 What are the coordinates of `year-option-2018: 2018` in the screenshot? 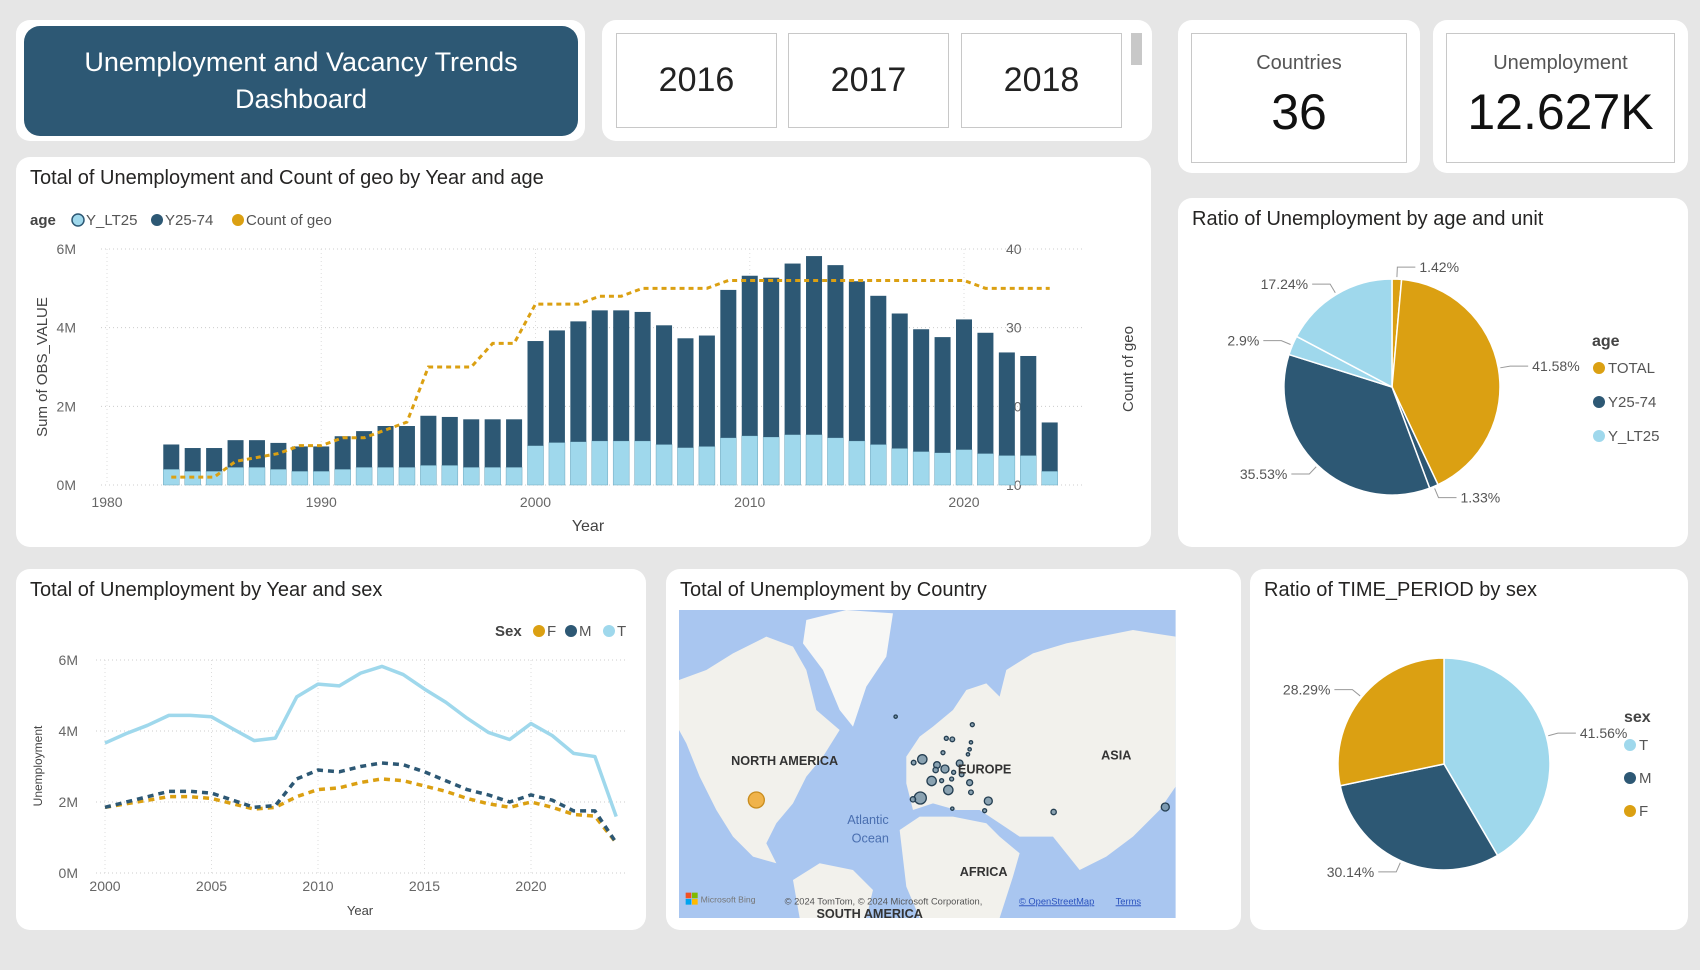 It's located at (1041, 80).